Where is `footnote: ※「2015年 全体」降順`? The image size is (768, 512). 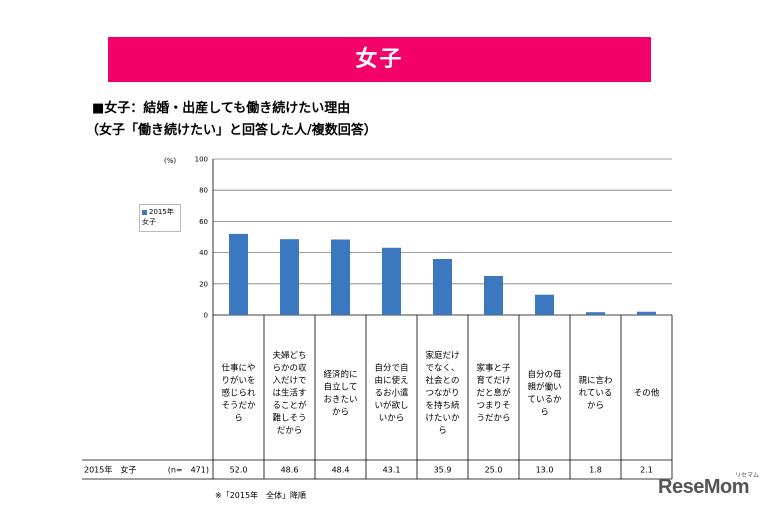
footnote: ※「2015年 全体」降順 is located at coordinates (261, 495).